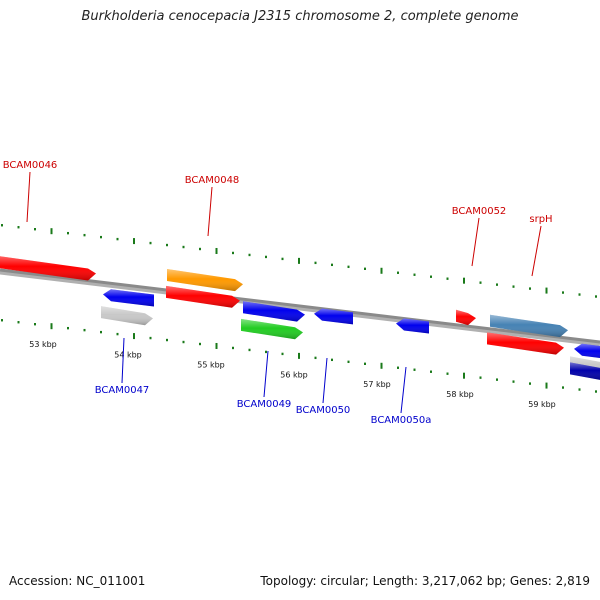  What do you see at coordinates (30, 165) in the screenshot?
I see `forward-gene-label: BCAM0046` at bounding box center [30, 165].